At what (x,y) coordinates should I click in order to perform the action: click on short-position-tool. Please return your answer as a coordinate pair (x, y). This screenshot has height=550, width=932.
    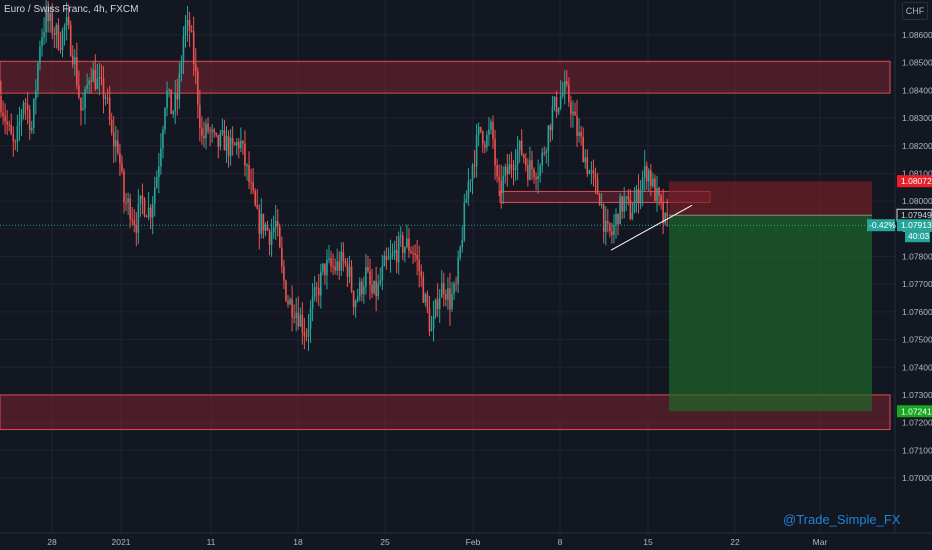
    Looking at the image, I should click on (770, 296).